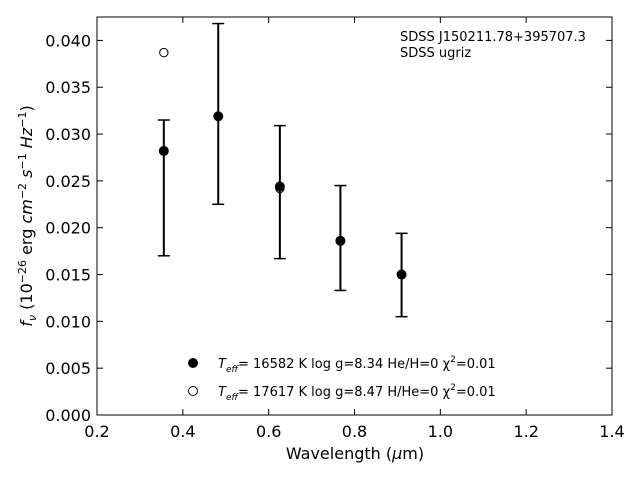  What do you see at coordinates (357, 393) in the screenshot?
I see `legend-label-series-2: Teff= 17617 K log g=8.47 H/He=0 χ2=0.01` at bounding box center [357, 393].